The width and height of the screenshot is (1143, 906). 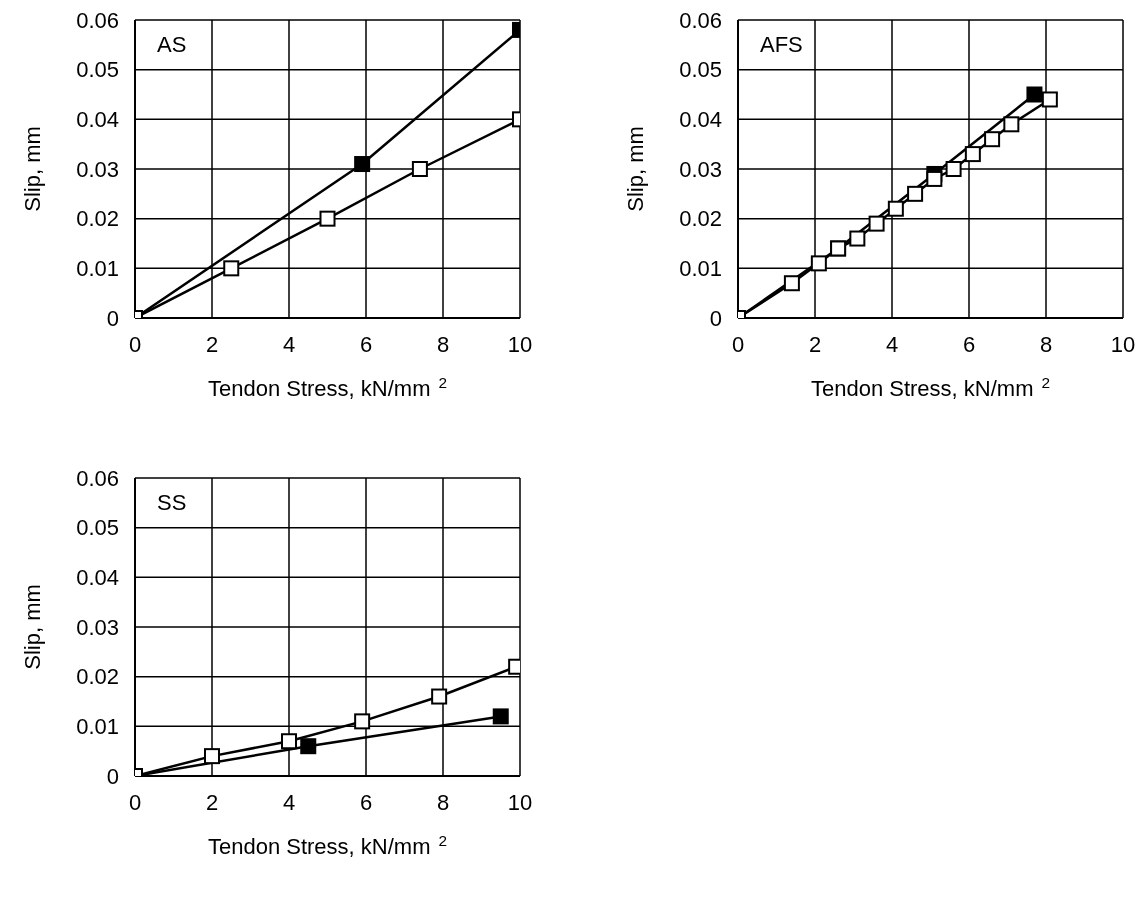 What do you see at coordinates (172, 45) in the screenshot?
I see `annotation: AS` at bounding box center [172, 45].